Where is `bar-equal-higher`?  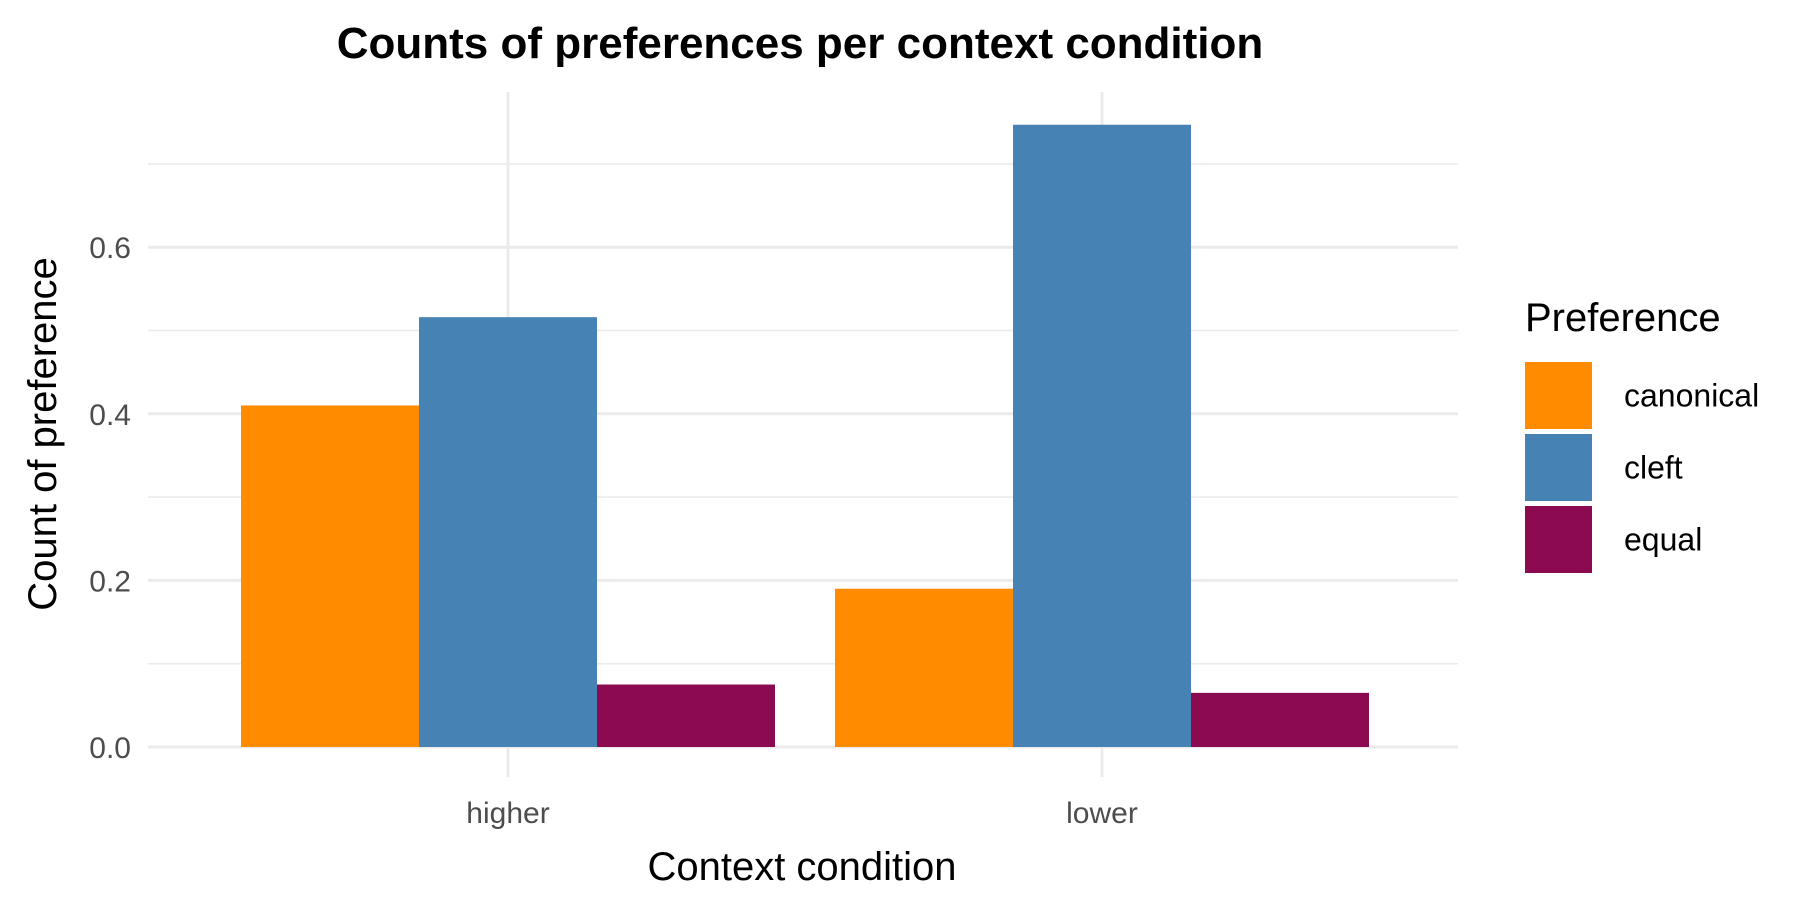
bar-equal-higher is located at coordinates (686, 715).